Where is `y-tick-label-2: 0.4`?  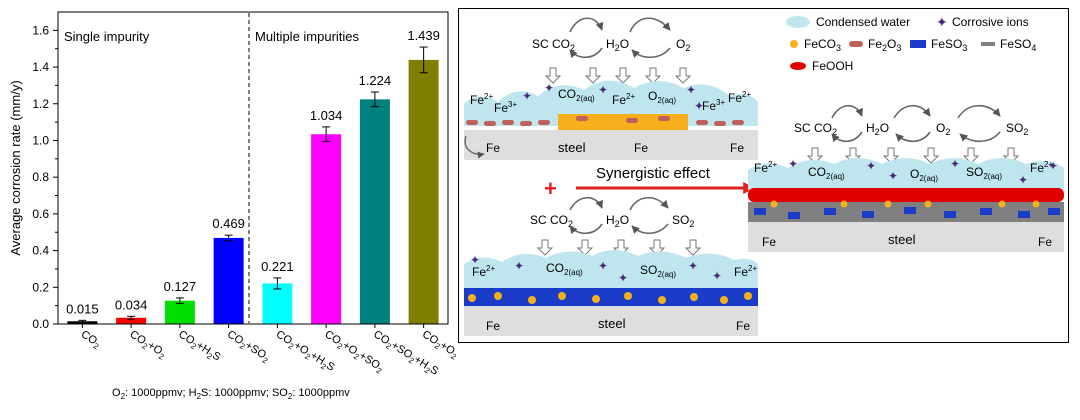 y-tick-label-2: 0.4 is located at coordinates (40, 251).